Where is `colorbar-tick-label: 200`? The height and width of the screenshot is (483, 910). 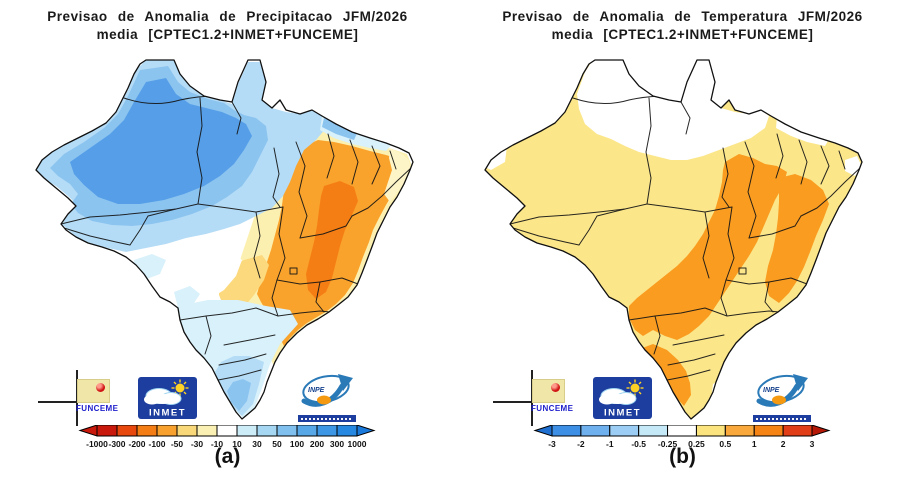
colorbar-tick-label: 200 is located at coordinates (317, 444).